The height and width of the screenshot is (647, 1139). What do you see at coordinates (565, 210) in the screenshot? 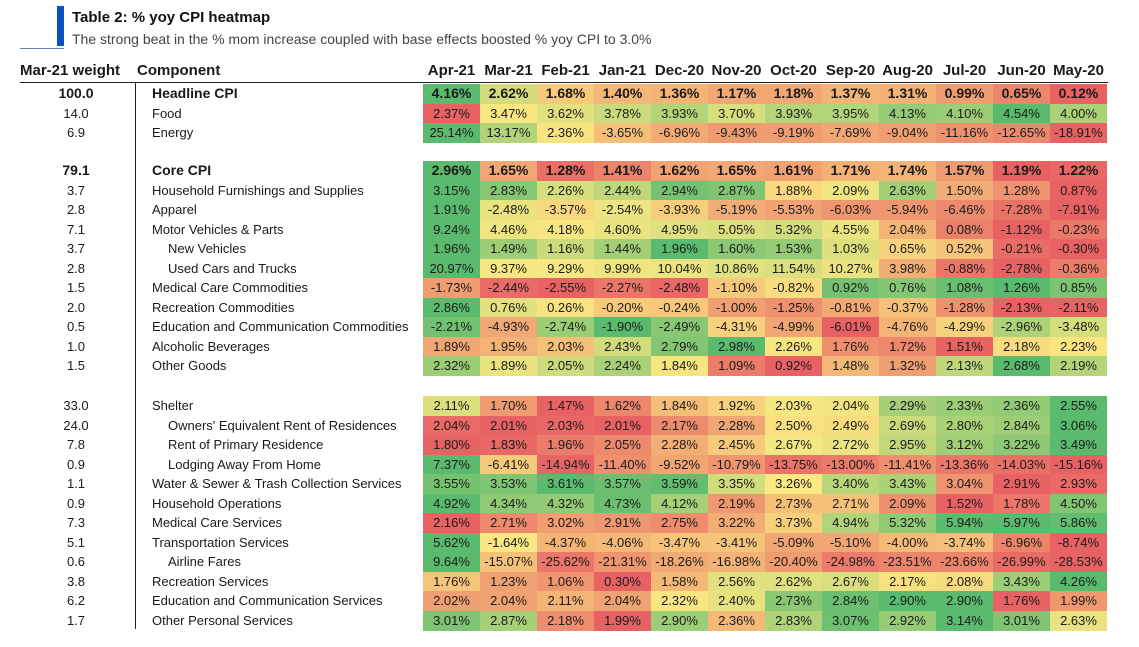
I see `heatmap-cell: -3.57%` at bounding box center [565, 210].